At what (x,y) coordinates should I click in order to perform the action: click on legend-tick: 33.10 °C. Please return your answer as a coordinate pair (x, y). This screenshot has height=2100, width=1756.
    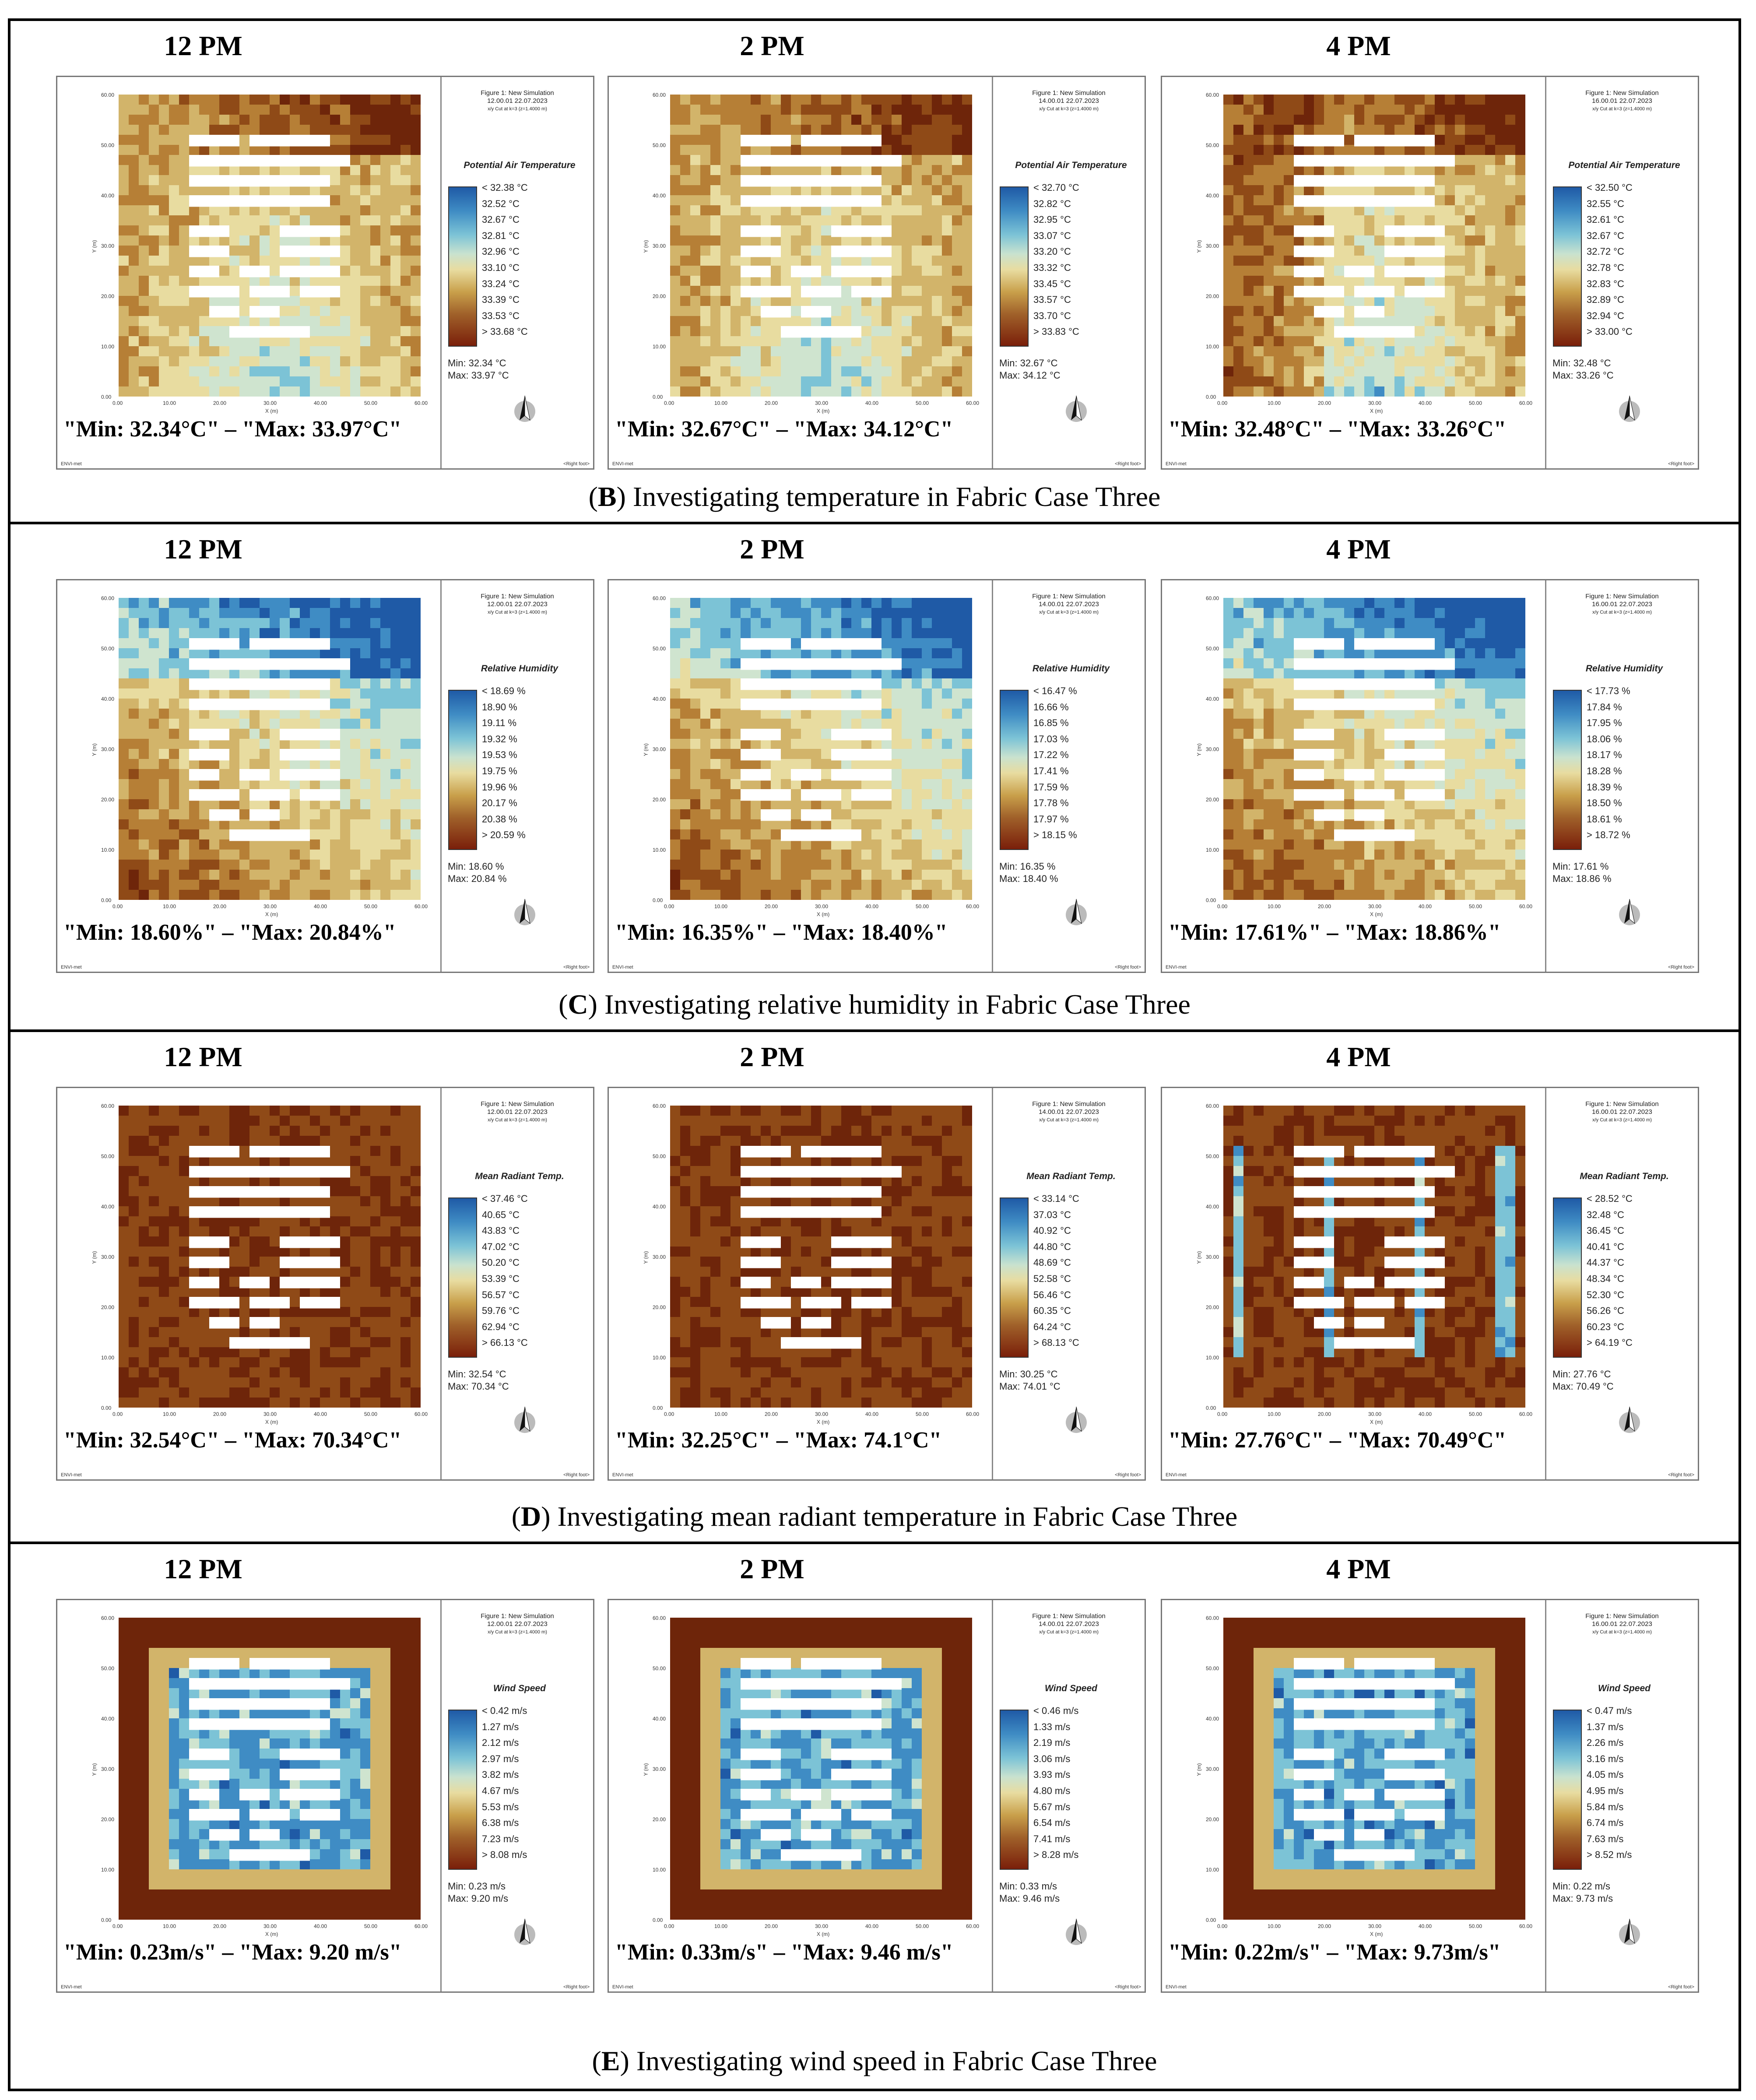
    Looking at the image, I should click on (501, 267).